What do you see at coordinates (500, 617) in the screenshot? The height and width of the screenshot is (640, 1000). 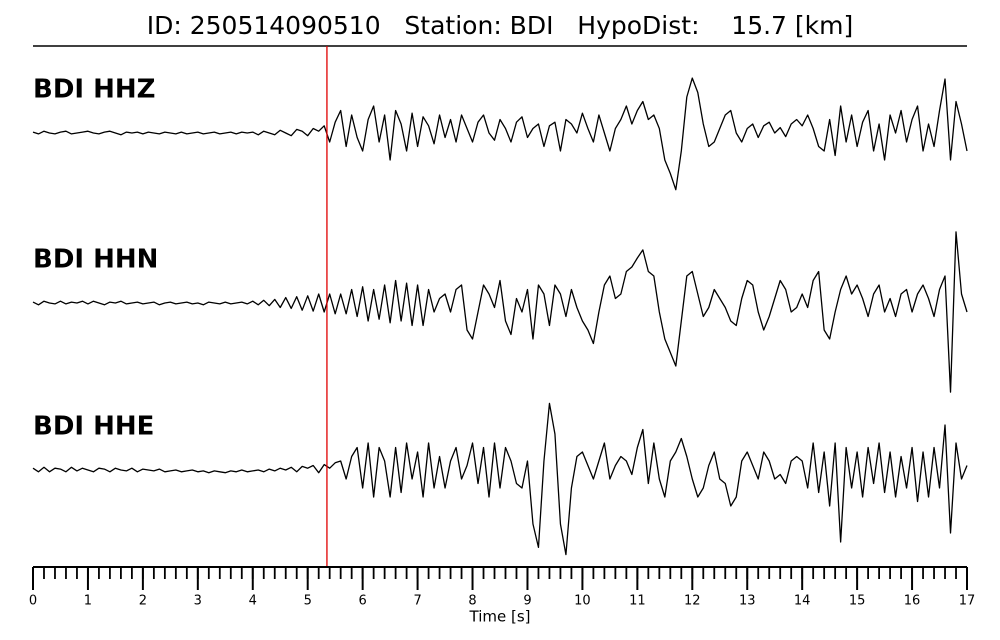 I see `x-axis-label: Time [s]` at bounding box center [500, 617].